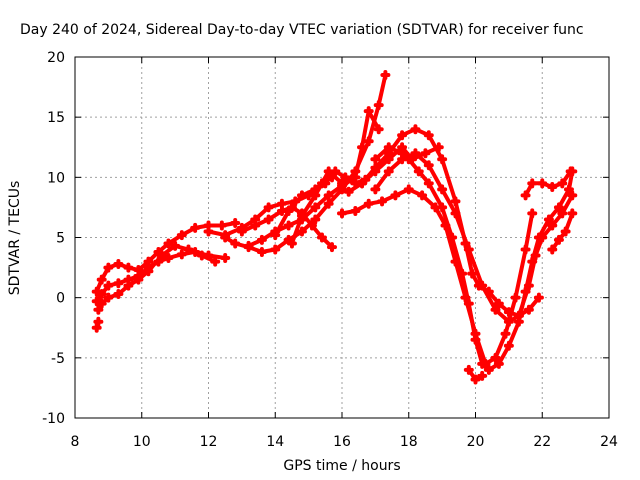 This screenshot has height=480, width=640. What do you see at coordinates (60, 239) in the screenshot?
I see `y-tick-label: 5` at bounding box center [60, 239].